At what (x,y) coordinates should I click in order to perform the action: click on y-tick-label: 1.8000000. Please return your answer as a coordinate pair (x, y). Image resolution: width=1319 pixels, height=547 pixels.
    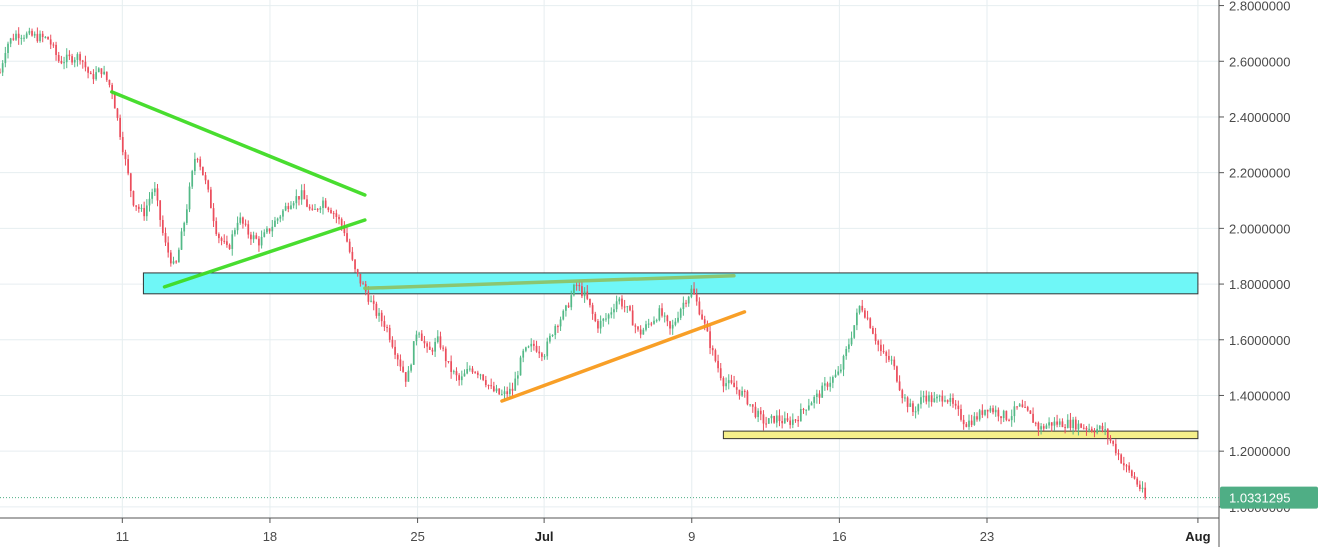
    Looking at the image, I should click on (1259, 284).